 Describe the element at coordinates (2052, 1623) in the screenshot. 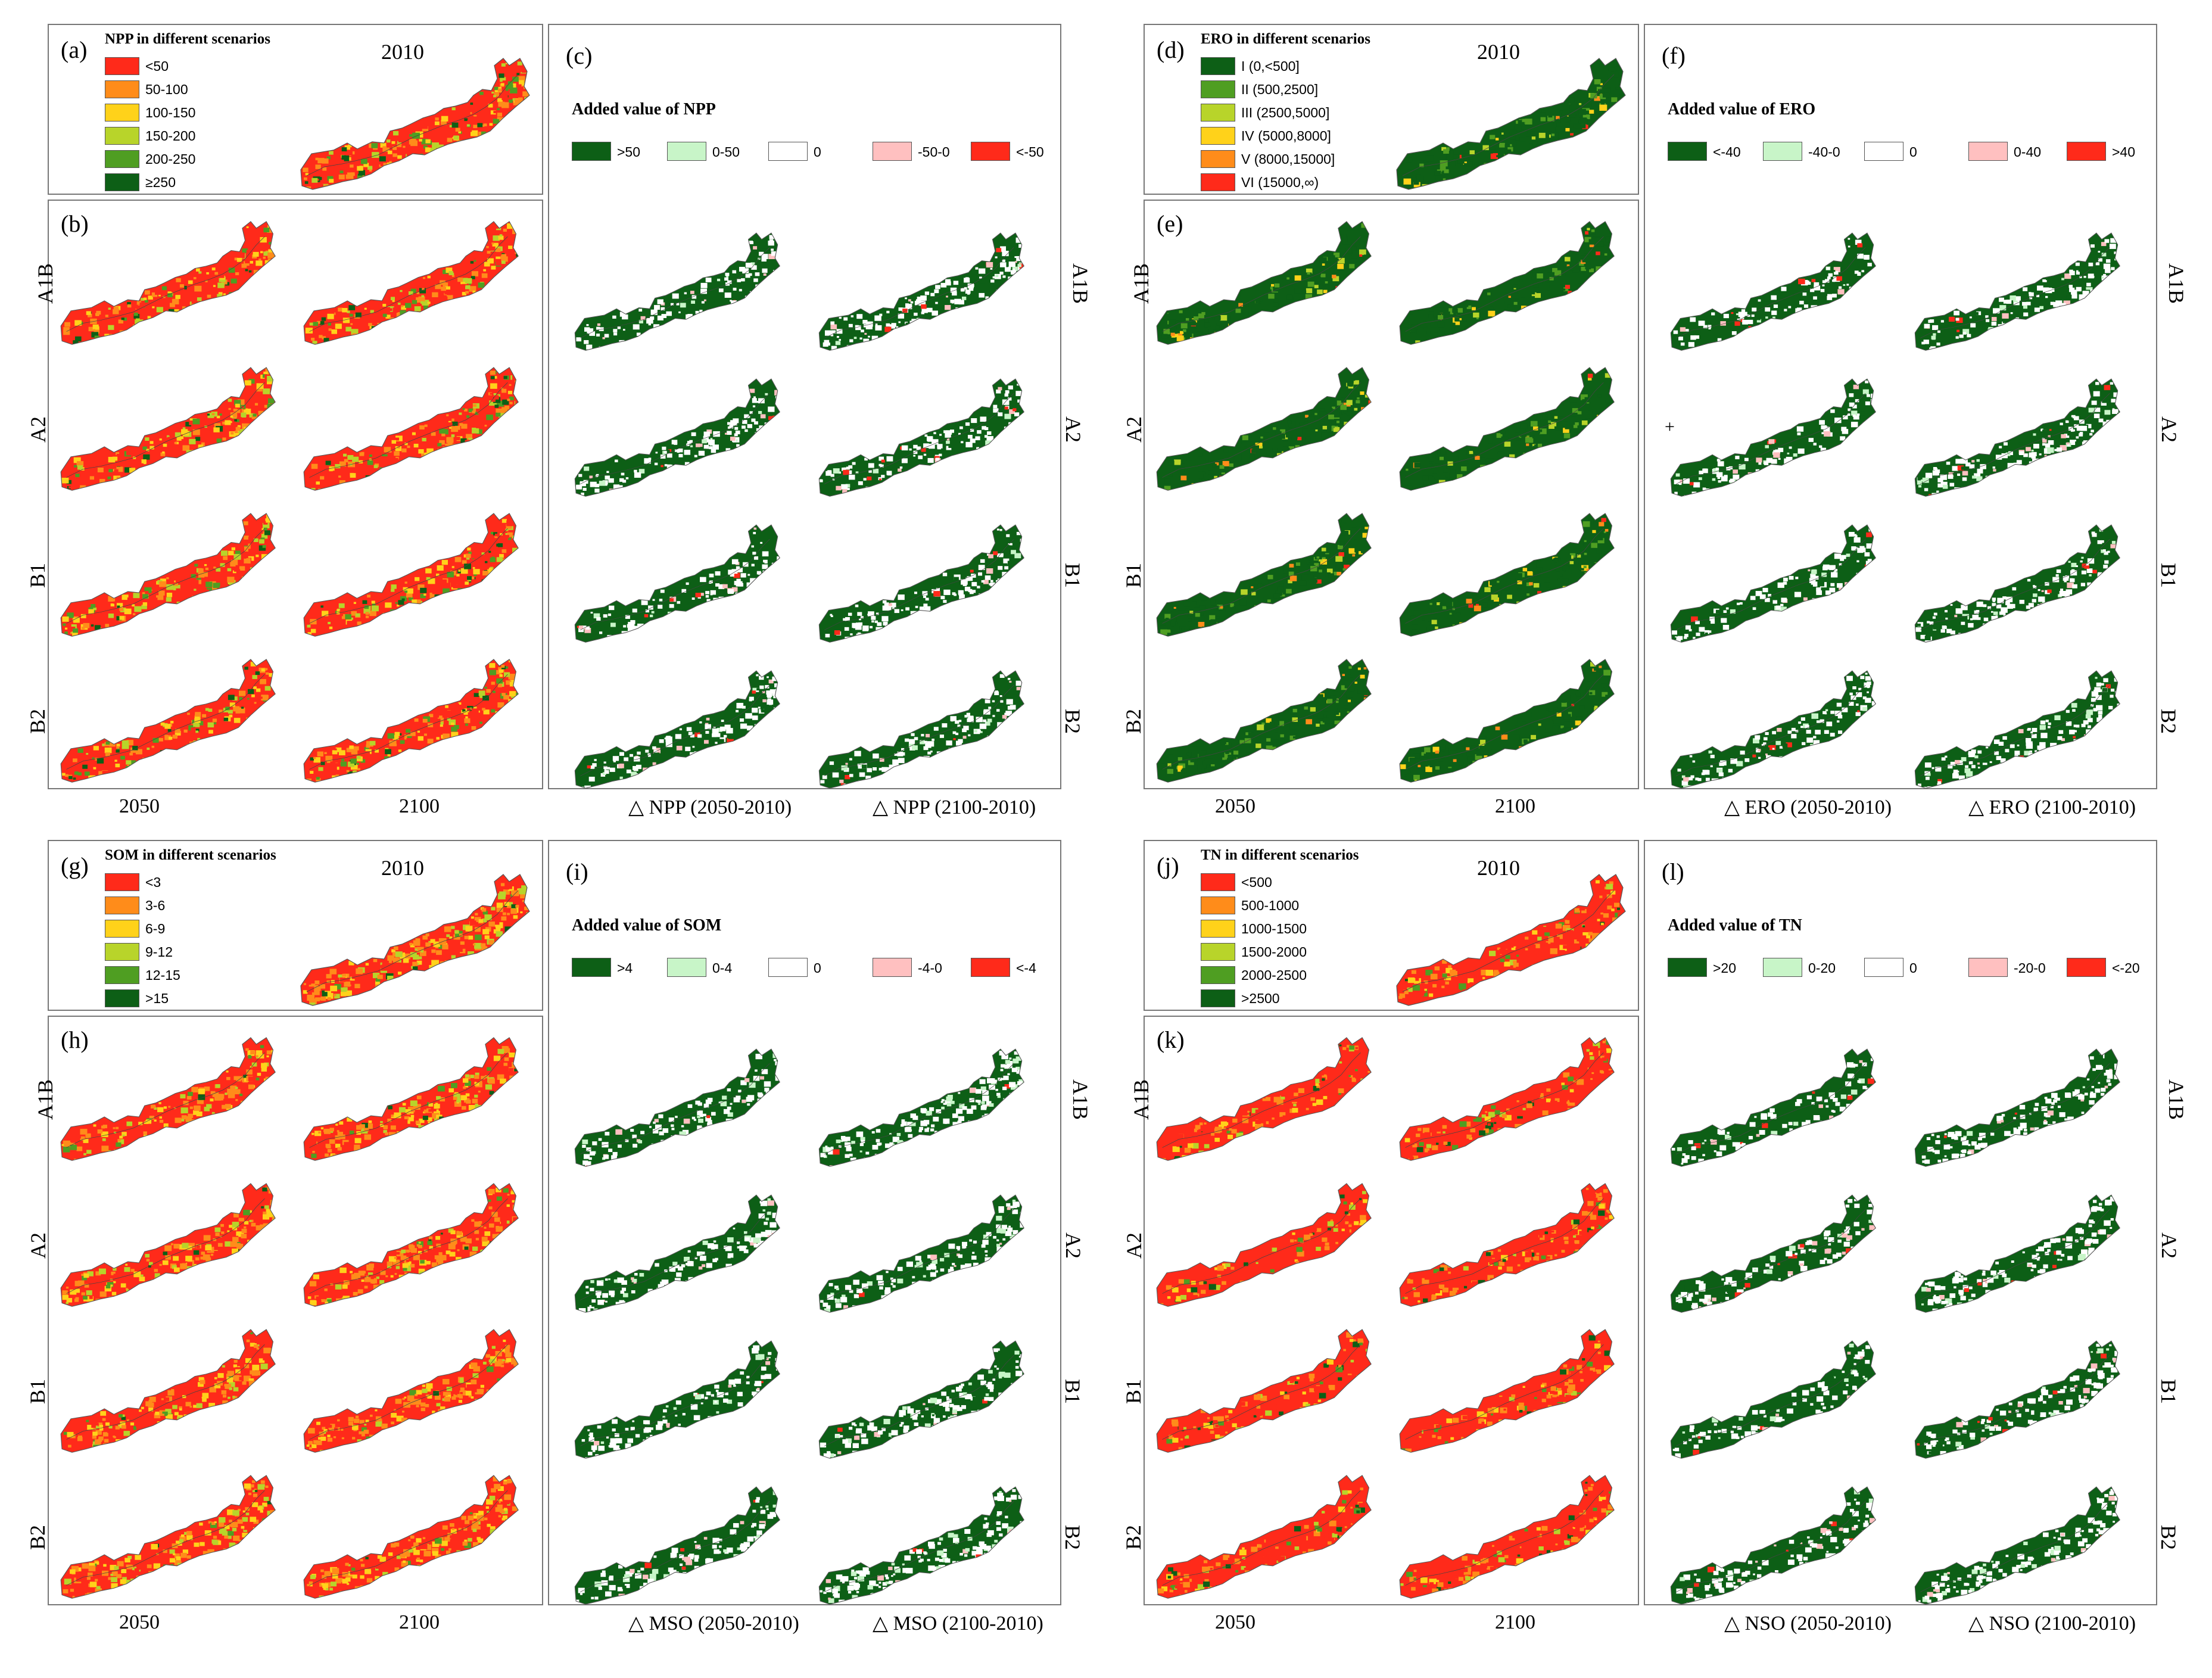

I see `tn-bottom-delta-2100: △ NSO (2100-2010)` at that location.